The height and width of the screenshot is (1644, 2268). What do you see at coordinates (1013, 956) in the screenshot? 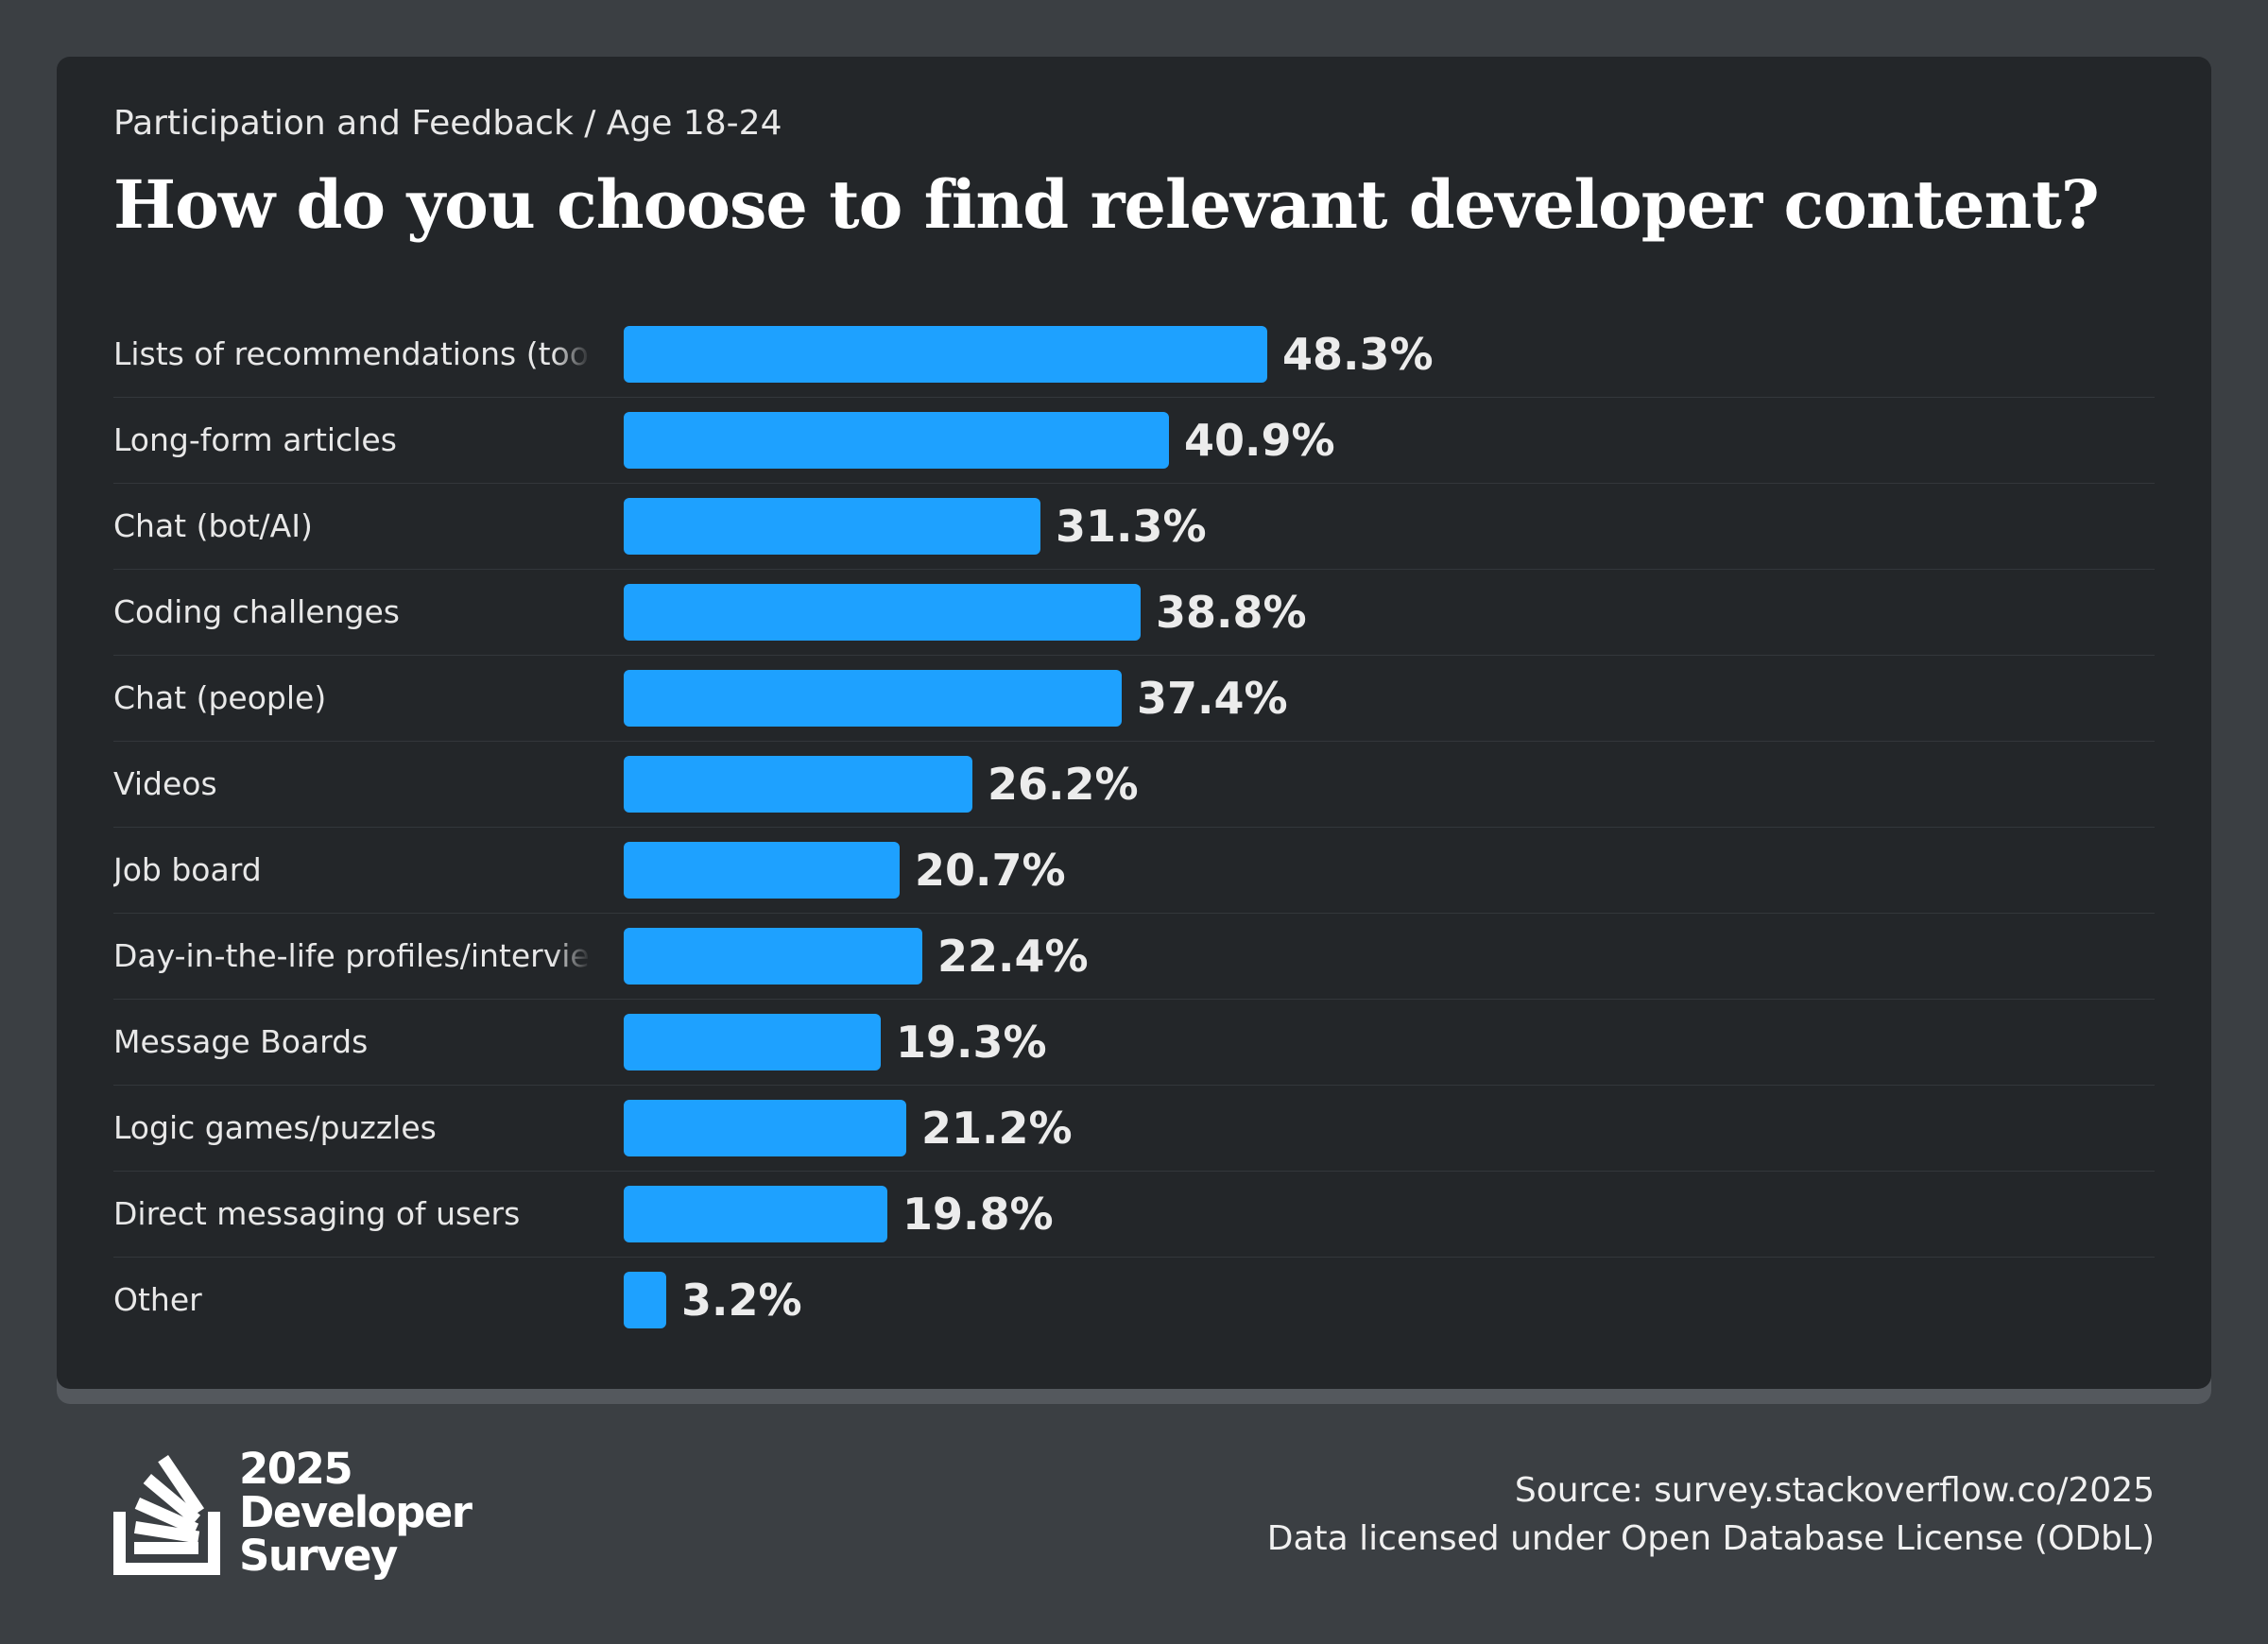
I see `bar-value-label: 22.4%` at bounding box center [1013, 956].